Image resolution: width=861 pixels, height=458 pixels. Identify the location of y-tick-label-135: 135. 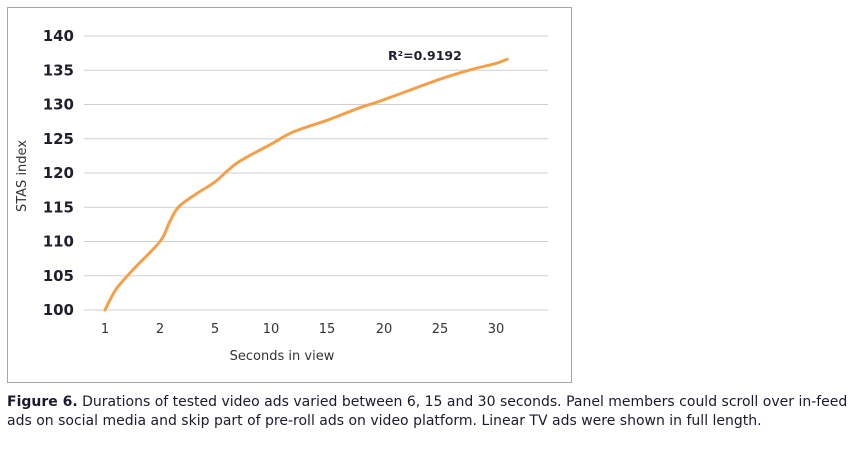
(58, 70).